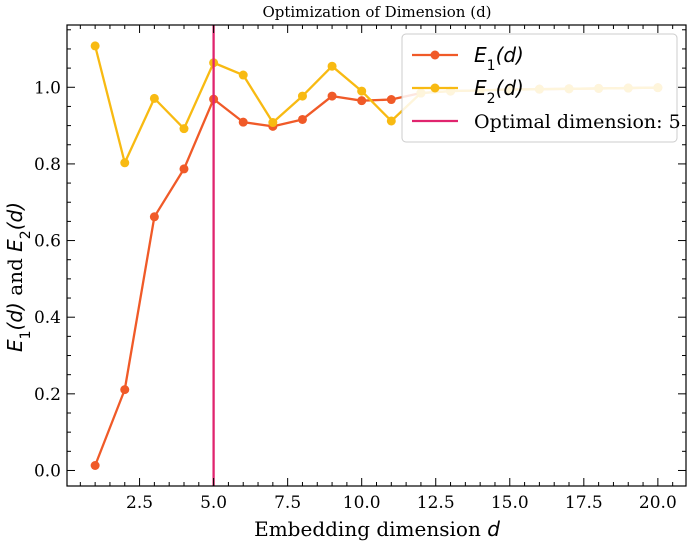  What do you see at coordinates (26, 334) in the screenshot?
I see `y-label-sub1: 1` at bounding box center [26, 334].